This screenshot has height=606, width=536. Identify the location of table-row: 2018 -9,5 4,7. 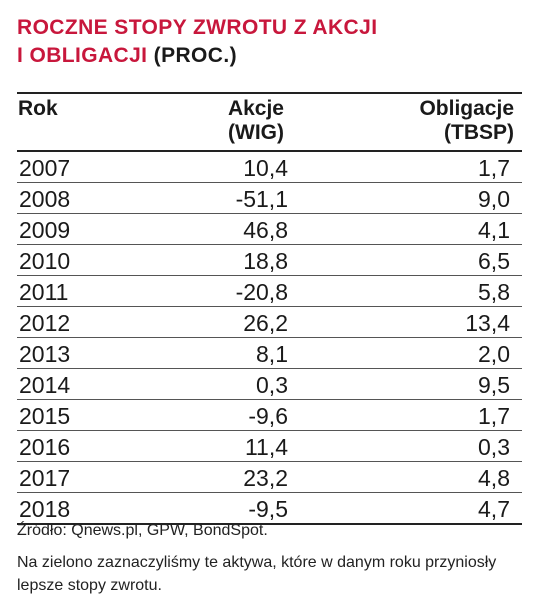
(269, 509).